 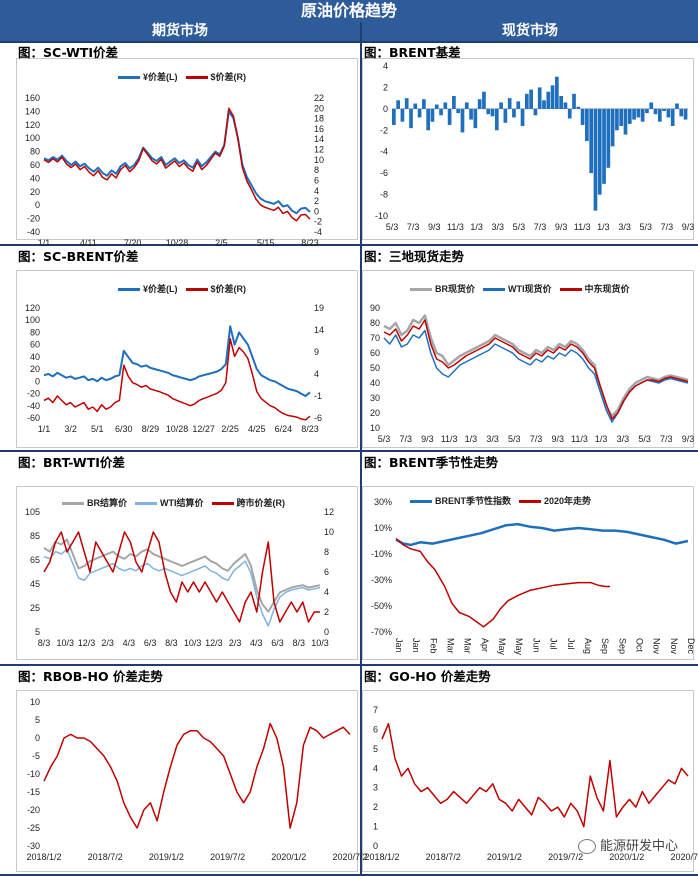 I want to click on y-tick-label-right: 9, so click(x=316, y=352).